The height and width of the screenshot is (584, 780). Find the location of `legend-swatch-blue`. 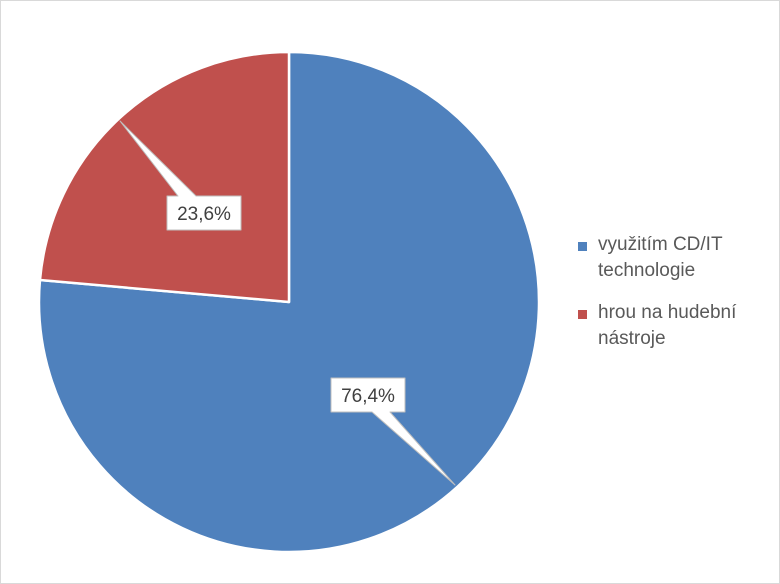

legend-swatch-blue is located at coordinates (582, 246).